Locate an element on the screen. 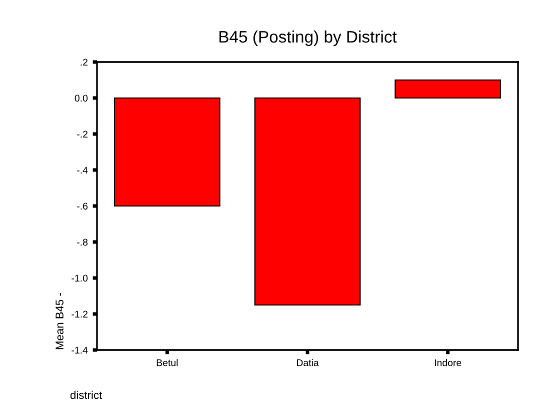 The height and width of the screenshot is (403, 558). y-tick-label: -.4 is located at coordinates (82, 170).